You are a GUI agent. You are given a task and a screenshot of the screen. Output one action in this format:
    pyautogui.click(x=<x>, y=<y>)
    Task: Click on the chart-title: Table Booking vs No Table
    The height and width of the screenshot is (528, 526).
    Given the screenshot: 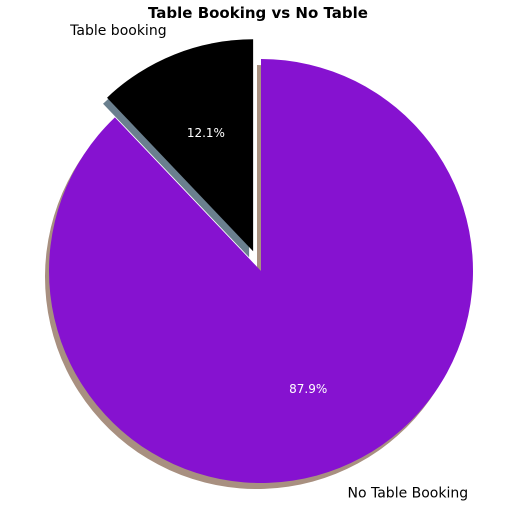 What is the action you would take?
    pyautogui.click(x=258, y=13)
    